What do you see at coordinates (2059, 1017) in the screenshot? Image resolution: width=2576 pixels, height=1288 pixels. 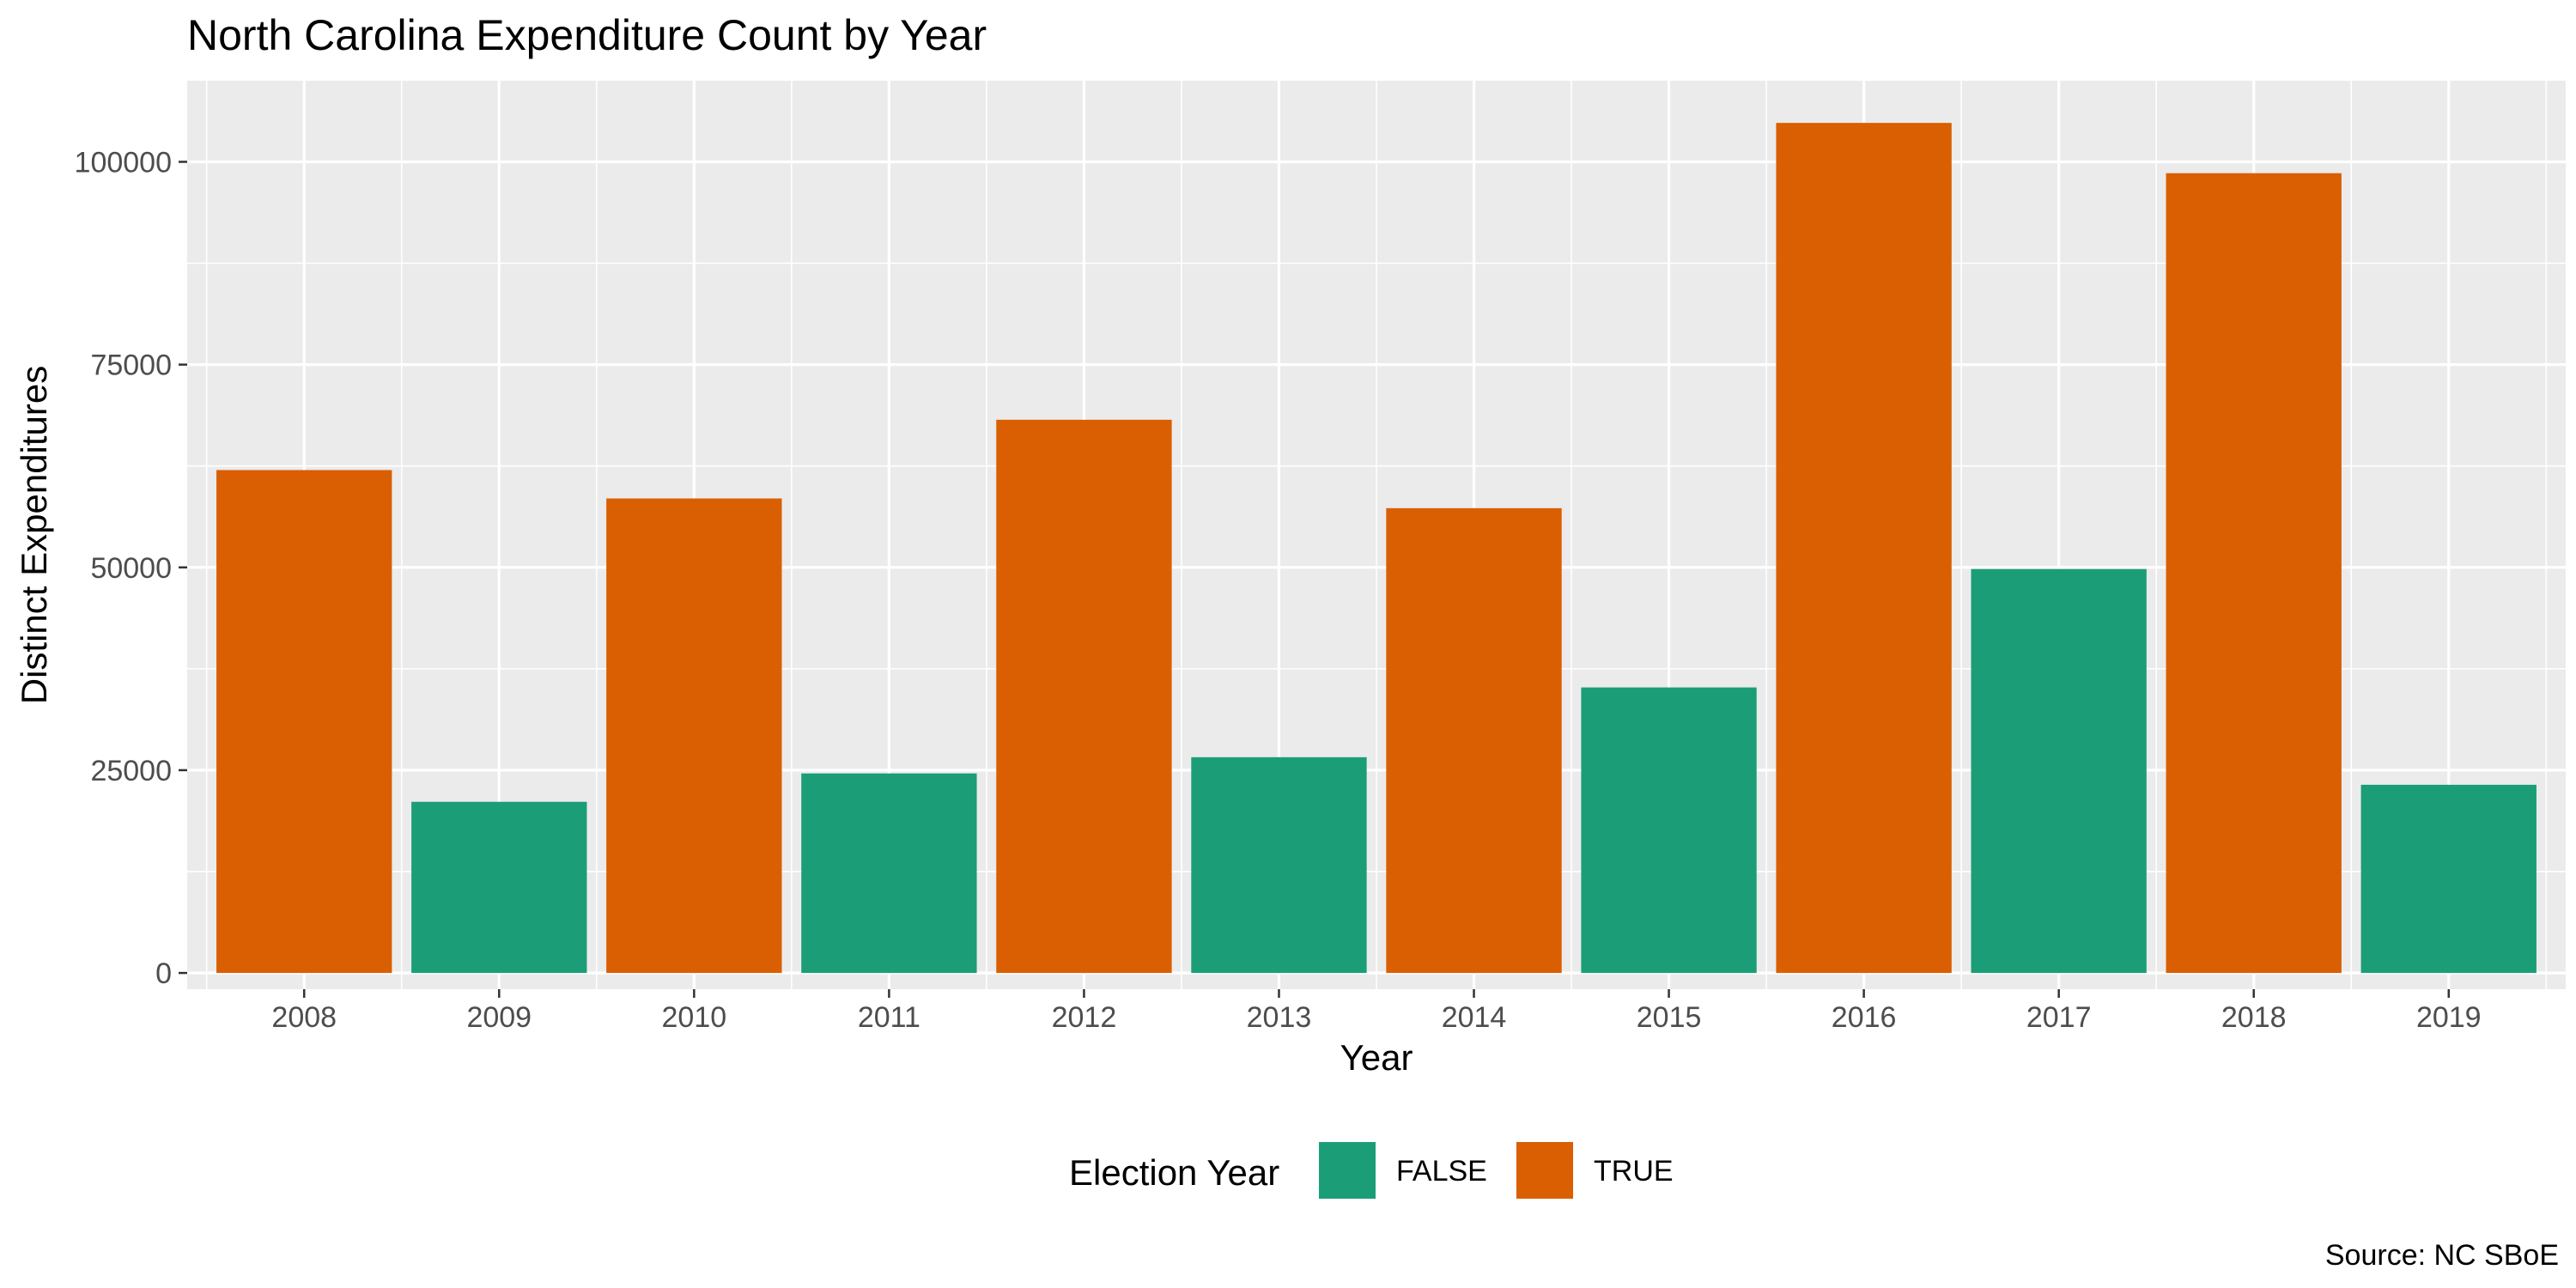 I see `x-tick-label: 2017` at bounding box center [2059, 1017].